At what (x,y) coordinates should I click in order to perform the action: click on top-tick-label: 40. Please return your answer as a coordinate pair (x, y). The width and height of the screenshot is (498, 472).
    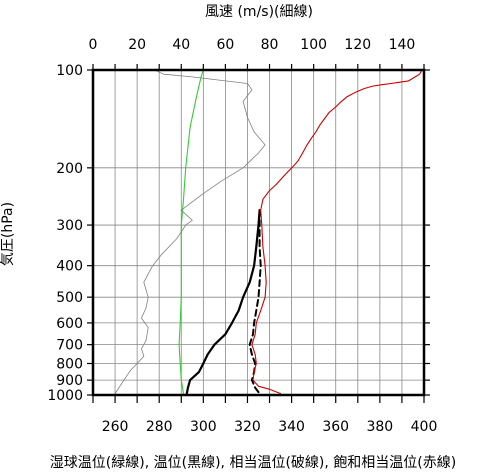
    Looking at the image, I should click on (181, 45).